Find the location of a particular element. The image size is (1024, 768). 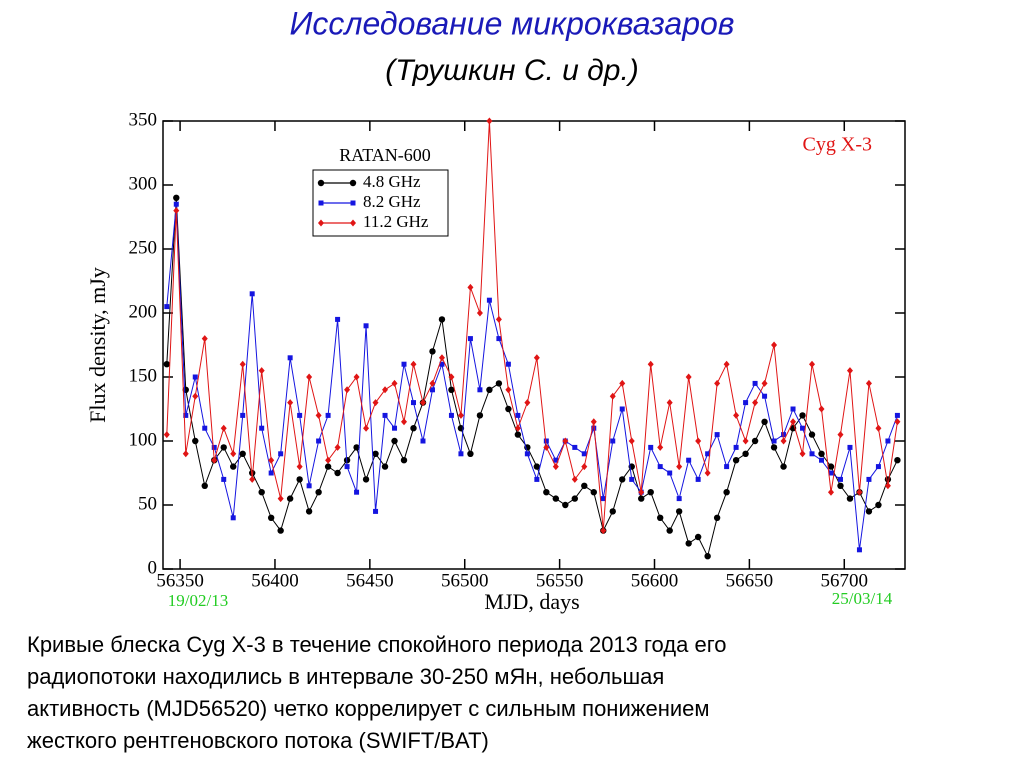

end-date: 25/03/14 is located at coordinates (862, 598).